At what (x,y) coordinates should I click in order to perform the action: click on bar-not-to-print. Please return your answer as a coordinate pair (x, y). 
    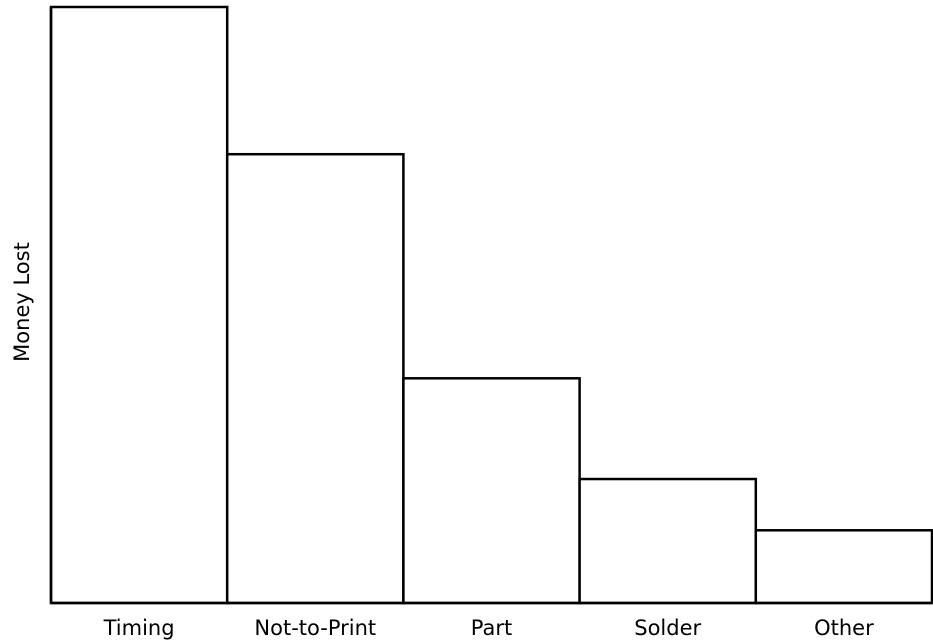
    Looking at the image, I should click on (315, 378).